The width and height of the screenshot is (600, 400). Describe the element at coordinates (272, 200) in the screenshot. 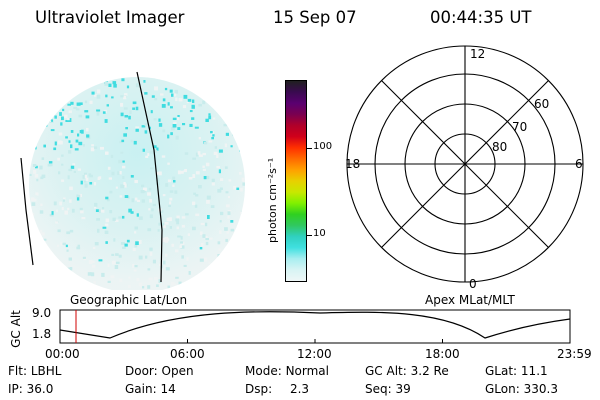

I see `colorbar-label: photon cm⁻²s⁻¹` at that location.